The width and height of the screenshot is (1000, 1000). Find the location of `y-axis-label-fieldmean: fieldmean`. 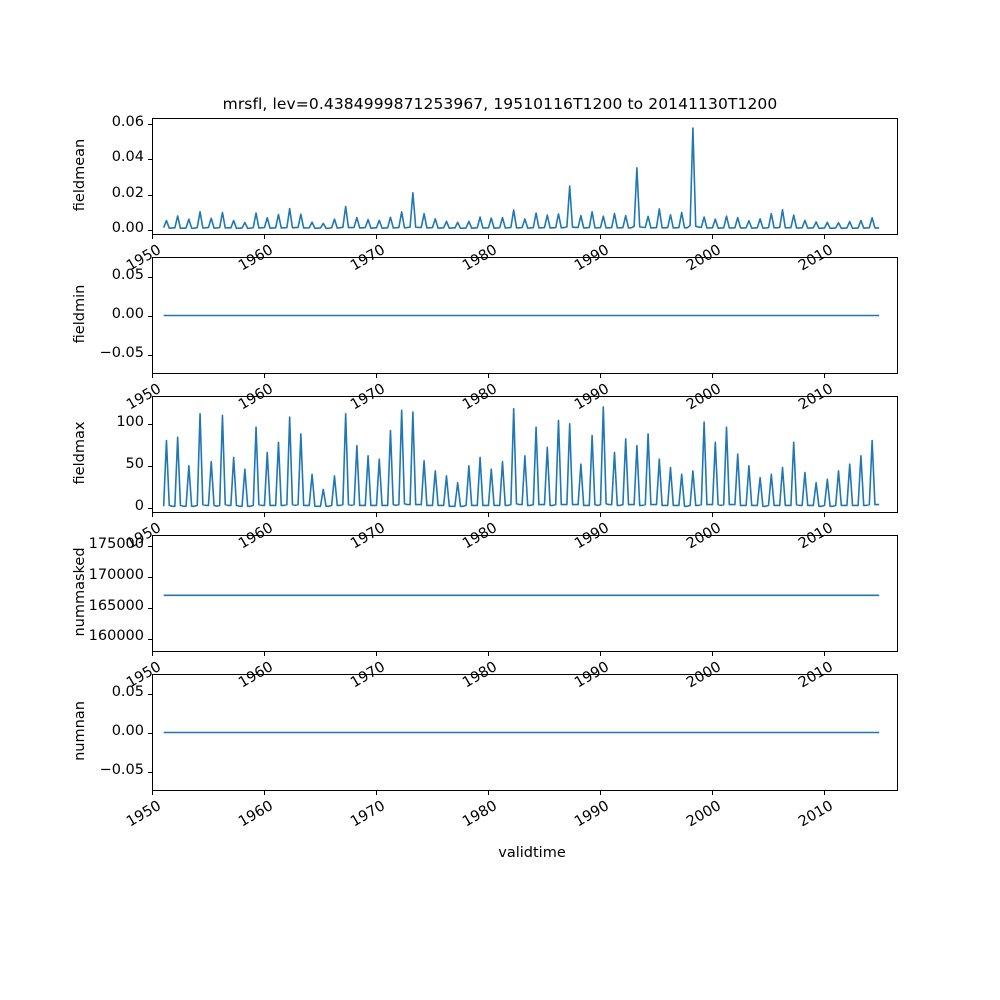

y-axis-label-fieldmean: fieldmean is located at coordinates (80, 174).